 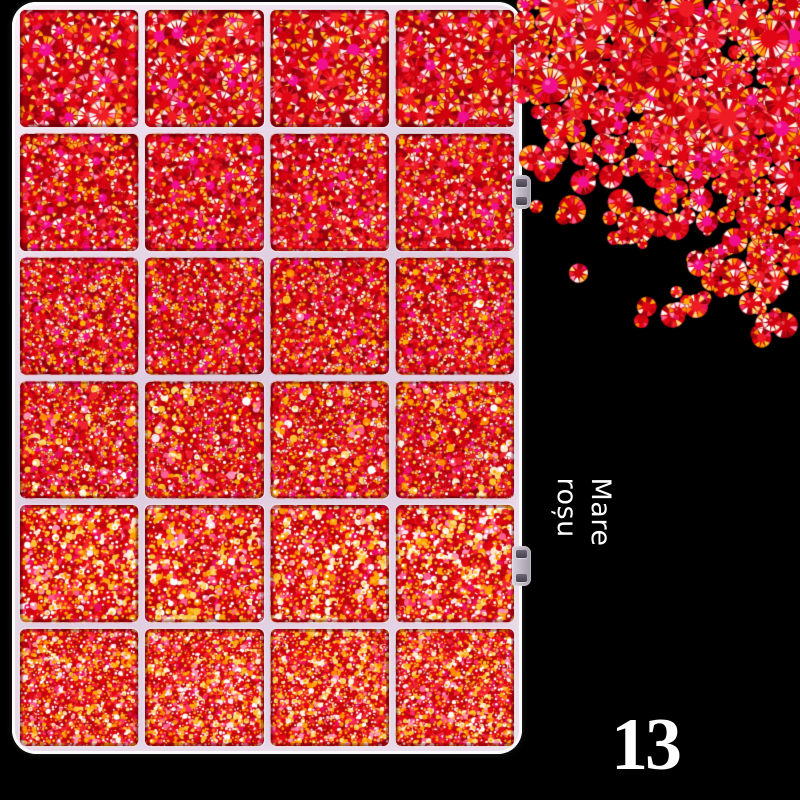 What do you see at coordinates (646, 745) in the screenshot?
I see `corner-number: 13` at bounding box center [646, 745].